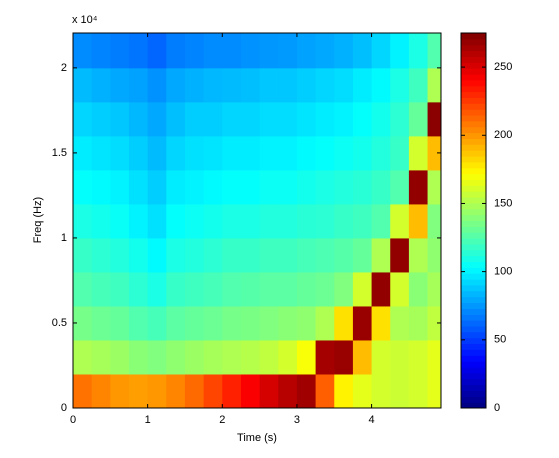 This screenshot has width=559, height=458. What do you see at coordinates (59, 153) in the screenshot?
I see `y-tick-label: 1.5` at bounding box center [59, 153].